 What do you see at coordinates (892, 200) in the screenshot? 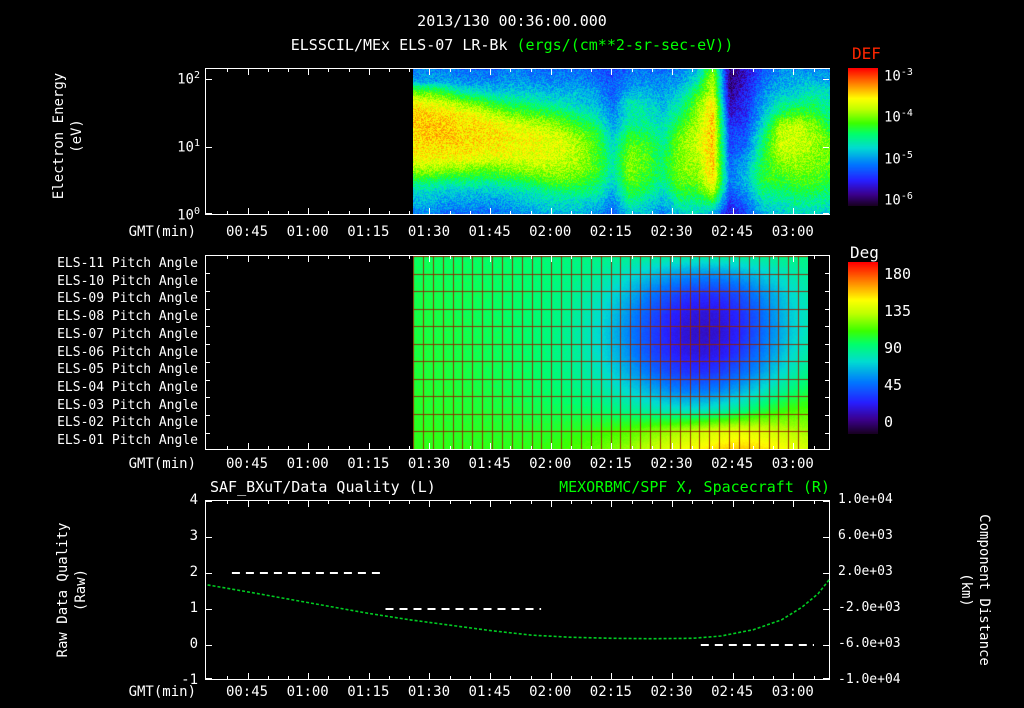
I see `tick-base: 10` at bounding box center [892, 200].